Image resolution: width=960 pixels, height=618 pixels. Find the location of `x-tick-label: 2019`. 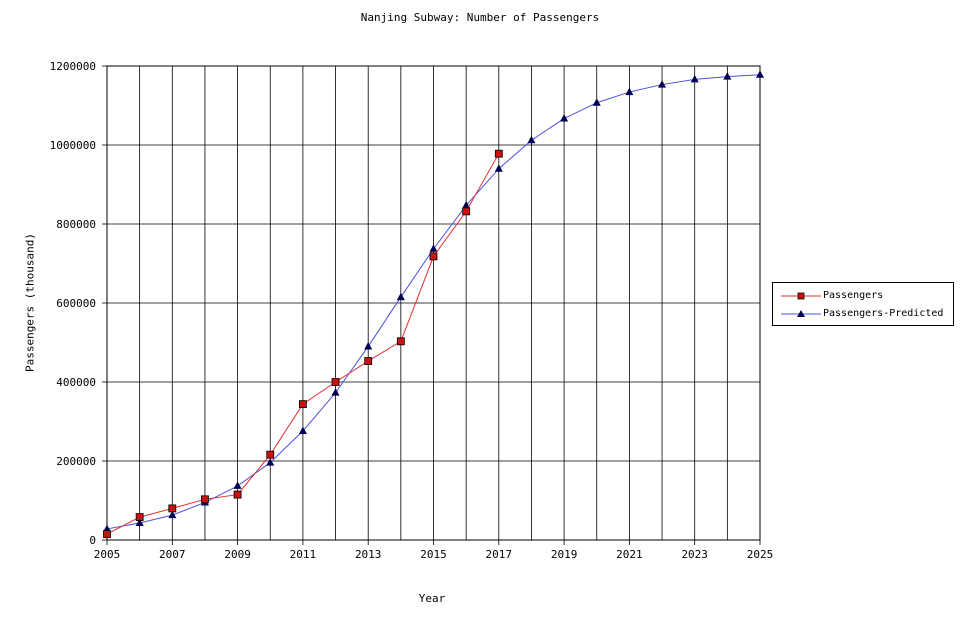

x-tick-label: 2019 is located at coordinates (564, 554).